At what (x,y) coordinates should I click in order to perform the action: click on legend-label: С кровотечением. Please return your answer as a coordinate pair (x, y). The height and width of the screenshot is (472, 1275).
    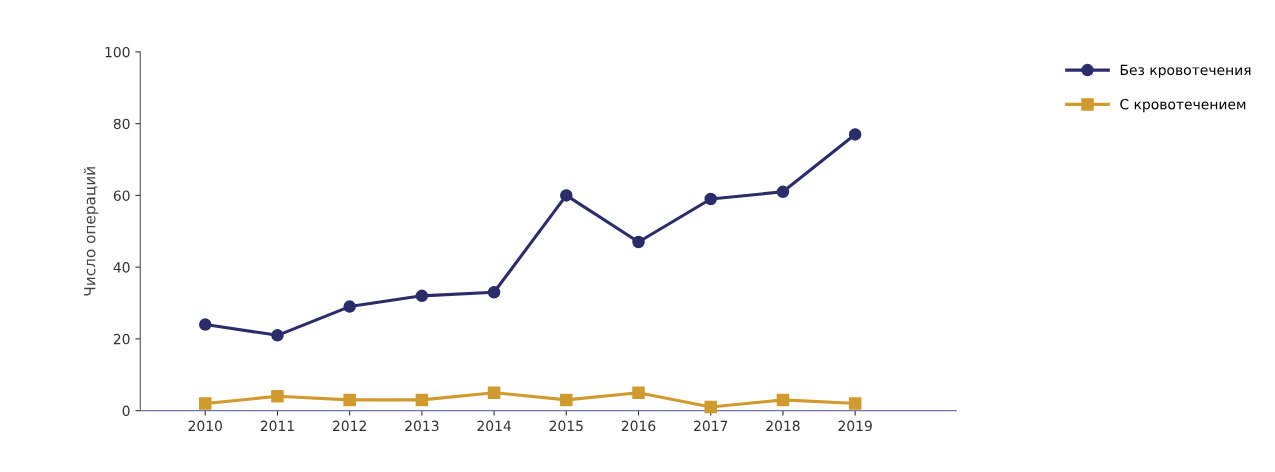
    Looking at the image, I should click on (1183, 105).